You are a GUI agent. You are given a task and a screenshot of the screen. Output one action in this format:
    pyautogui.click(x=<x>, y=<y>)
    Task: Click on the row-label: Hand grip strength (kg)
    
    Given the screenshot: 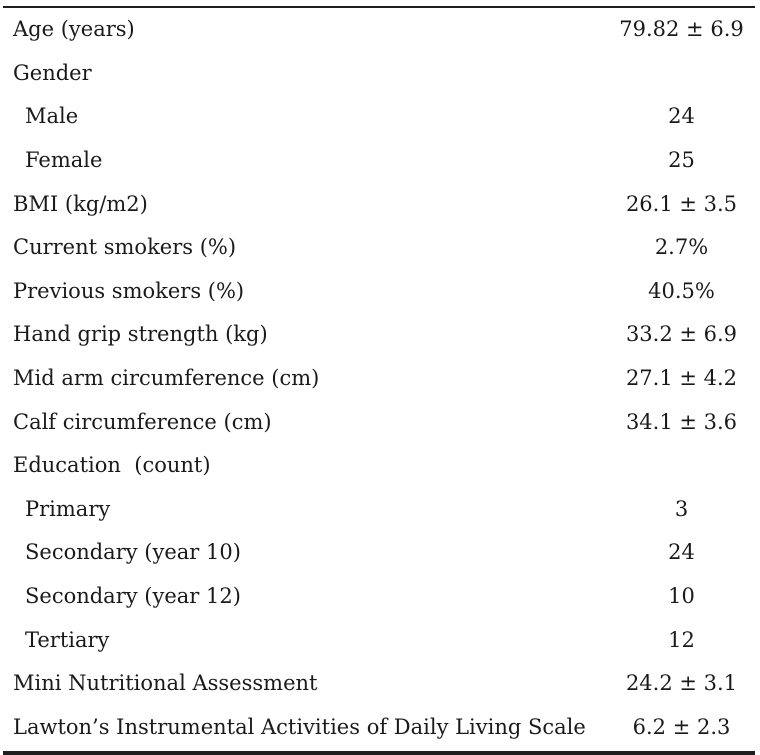 What is the action you would take?
    pyautogui.click(x=140, y=334)
    